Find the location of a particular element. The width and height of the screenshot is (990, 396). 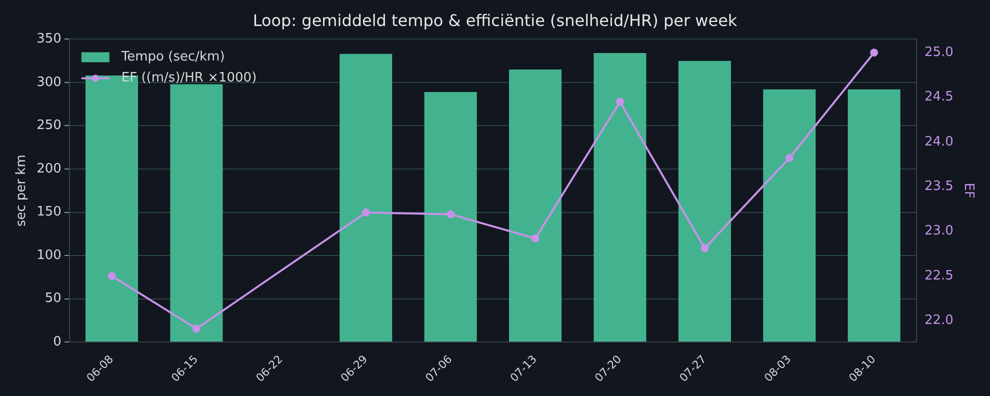

y-axis-title: sec per km is located at coordinates (22, 190).